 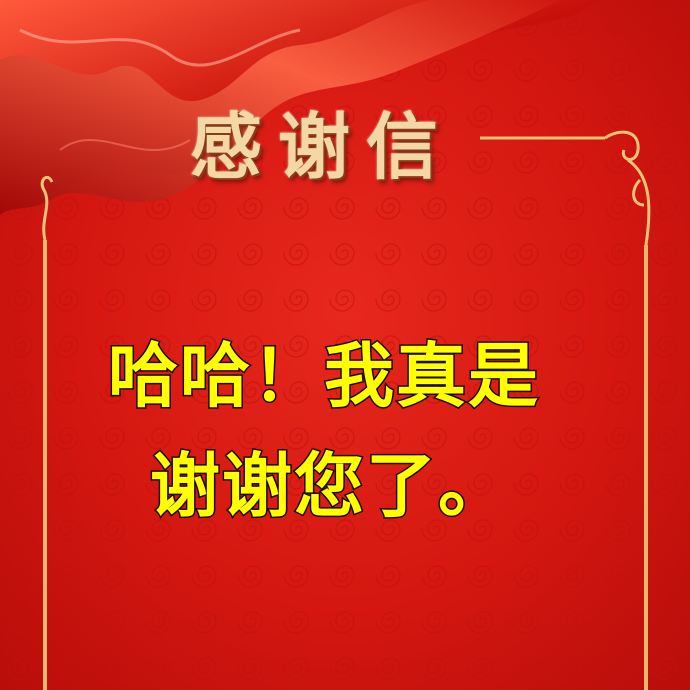 What do you see at coordinates (322, 146) in the screenshot?
I see `letter-heading: 感谢信` at bounding box center [322, 146].